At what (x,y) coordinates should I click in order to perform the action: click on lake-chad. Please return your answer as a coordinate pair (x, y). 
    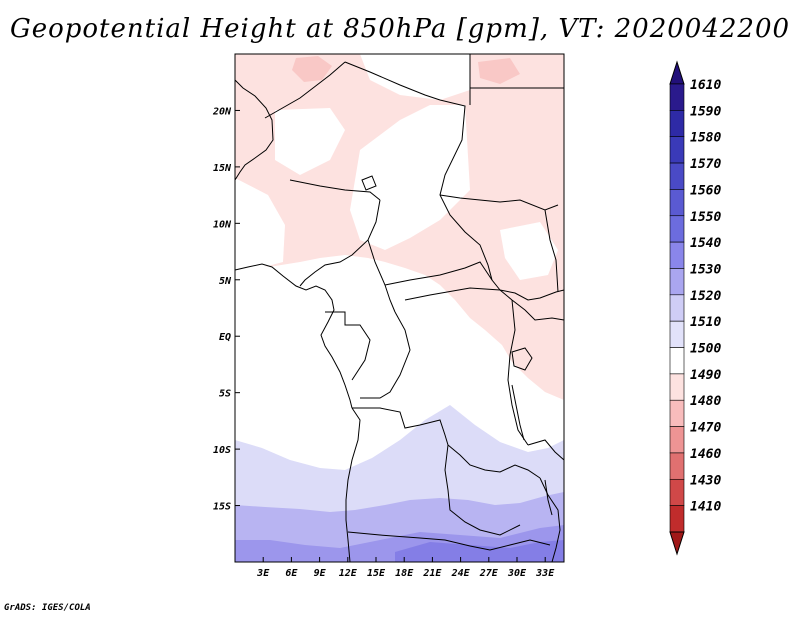
    Looking at the image, I should click on (369, 183).